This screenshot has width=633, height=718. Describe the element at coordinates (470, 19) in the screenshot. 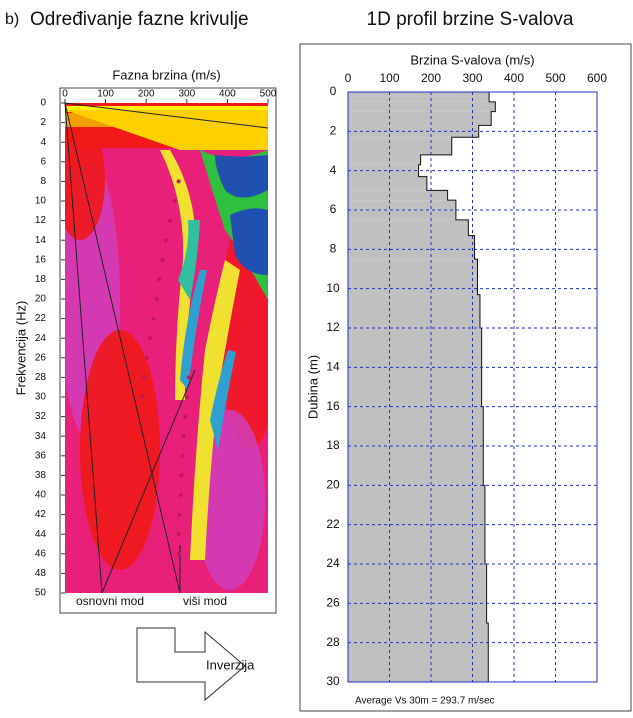

I see `chart-title: 1D profil brzine S-valova` at that location.